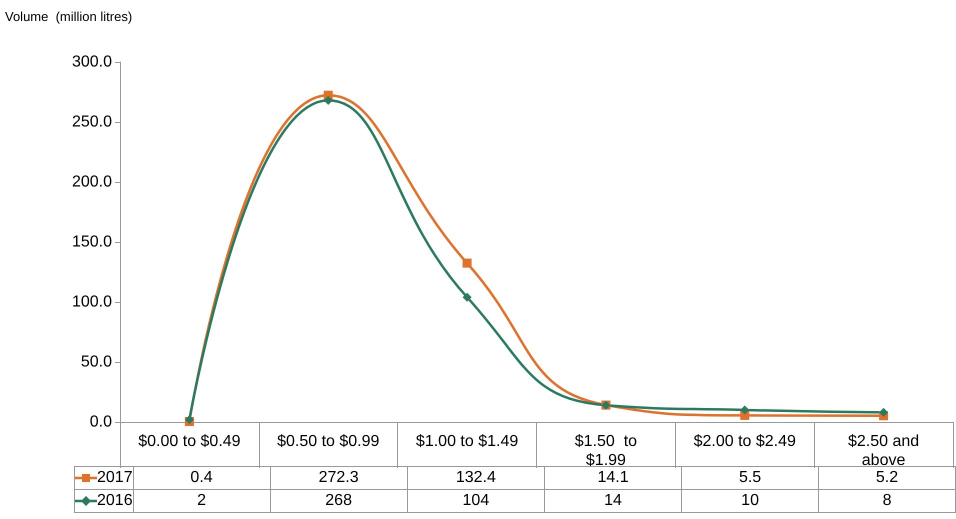 The width and height of the screenshot is (956, 519). I want to click on y-tick-label: 150.0, so click(92, 242).